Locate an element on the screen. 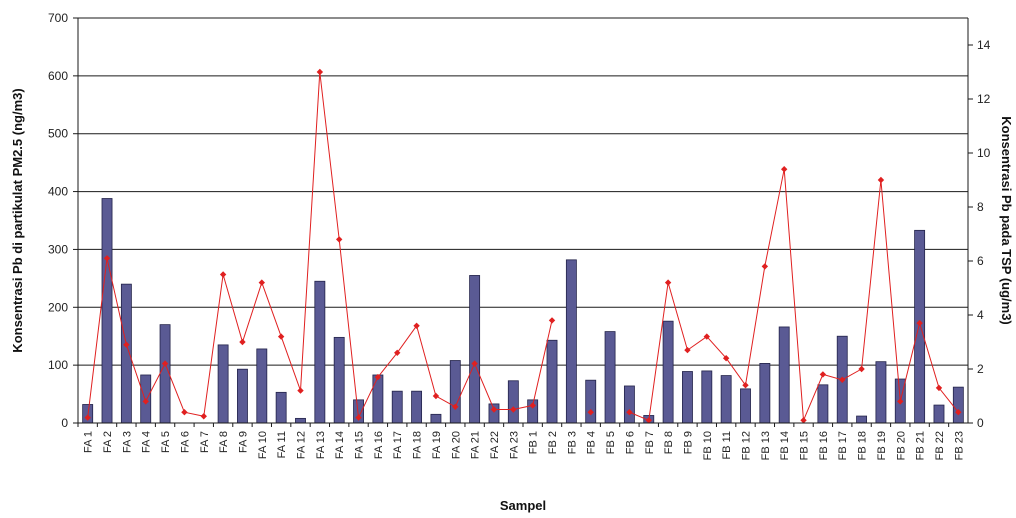  x-tick-label: FA 3 is located at coordinates (127, 442).